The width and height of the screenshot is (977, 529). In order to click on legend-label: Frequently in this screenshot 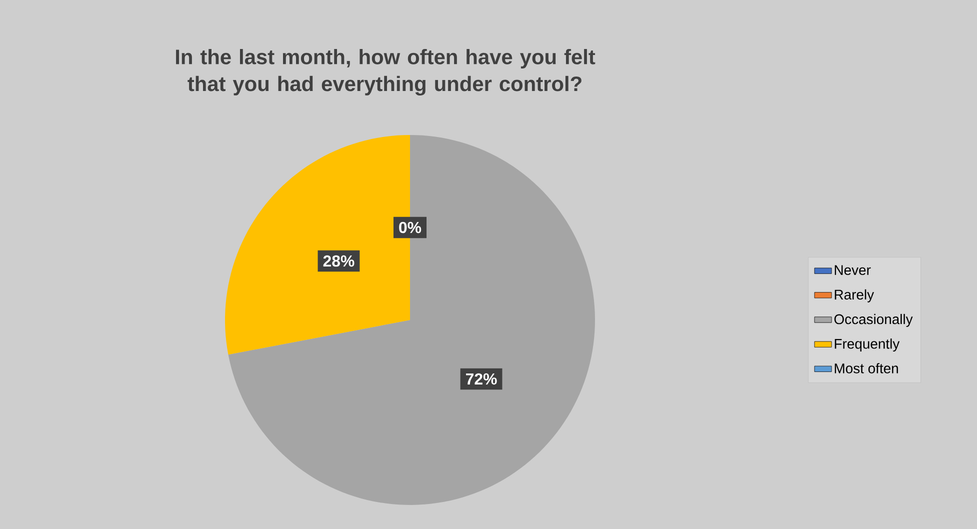, I will do `click(867, 345)`.